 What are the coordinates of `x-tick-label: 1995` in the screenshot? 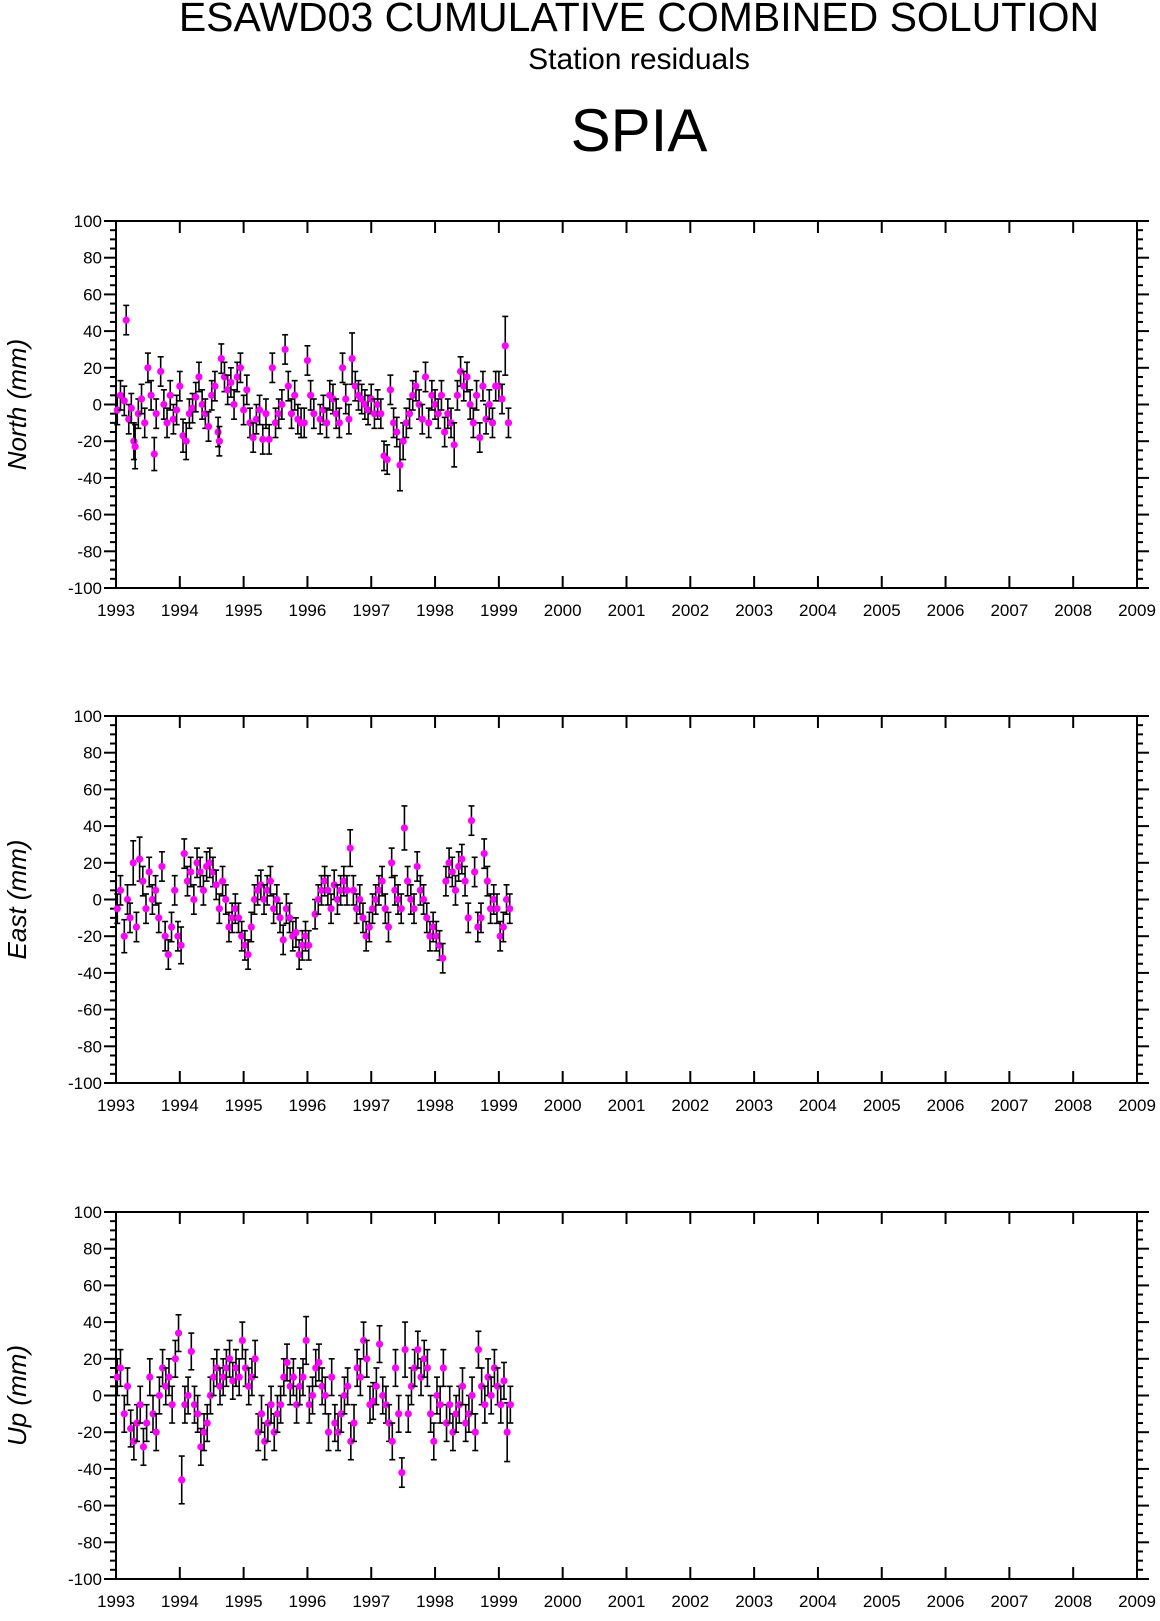 It's located at (244, 1601).